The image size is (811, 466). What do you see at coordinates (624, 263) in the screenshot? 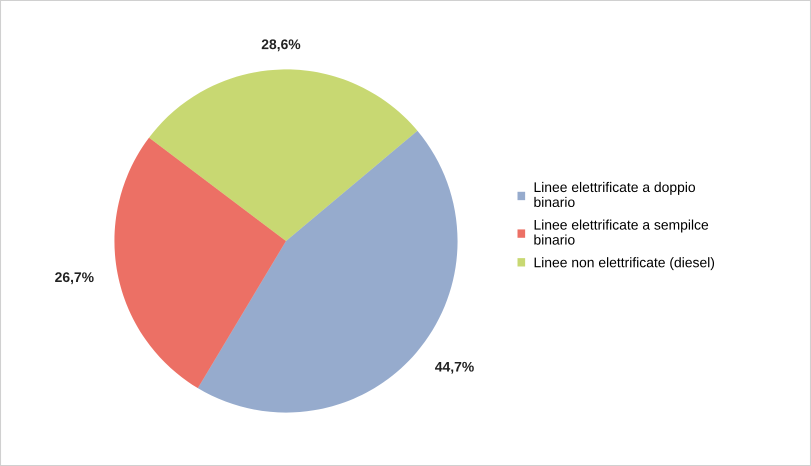
I see `legend-label: Linee non elettrificate (diesel)` at bounding box center [624, 263].